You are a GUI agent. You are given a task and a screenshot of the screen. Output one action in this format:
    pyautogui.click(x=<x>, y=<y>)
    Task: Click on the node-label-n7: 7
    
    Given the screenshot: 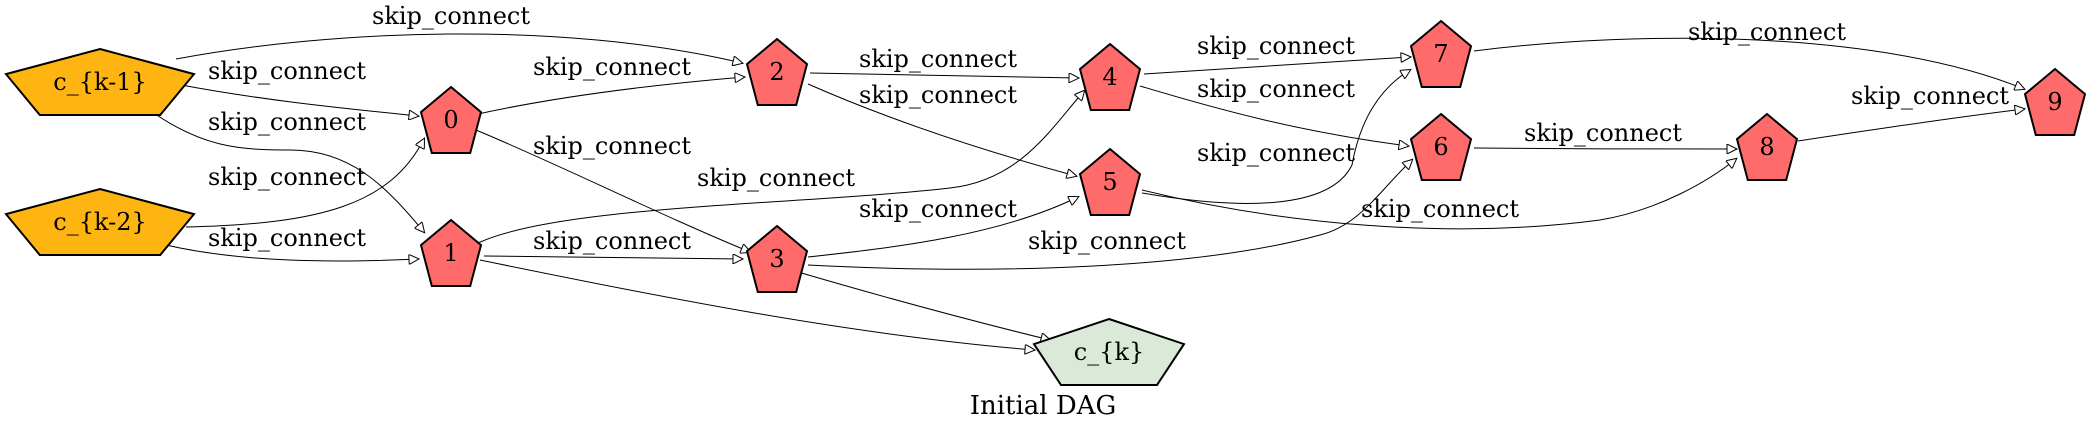 What is the action you would take?
    pyautogui.click(x=1440, y=54)
    